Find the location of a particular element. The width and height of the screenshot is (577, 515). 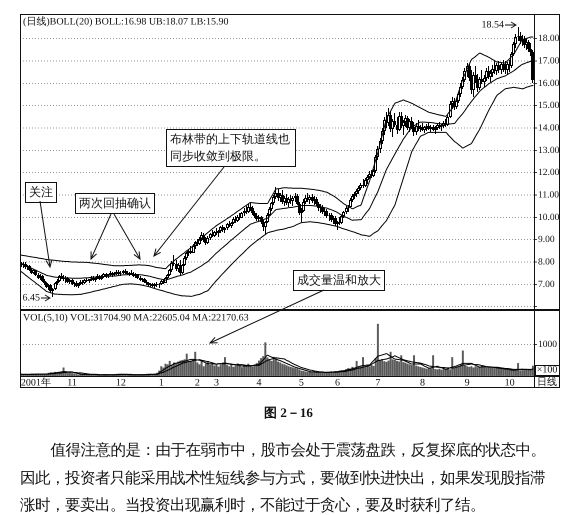

y-axis-title: ×100 is located at coordinates (547, 370).